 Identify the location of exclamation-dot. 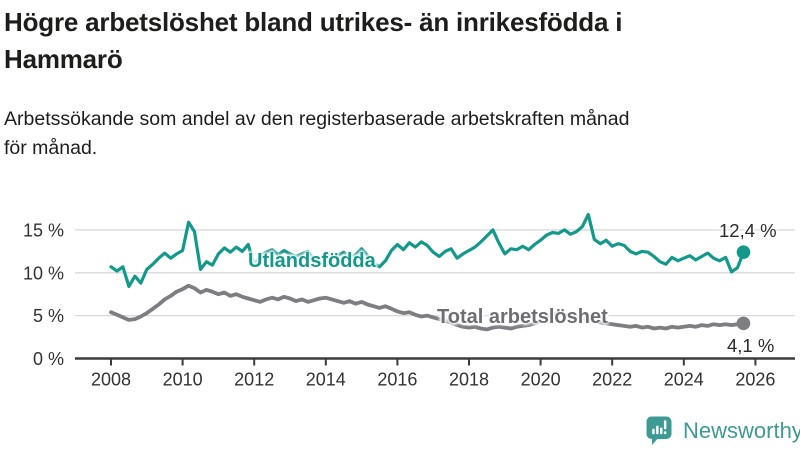
(665, 433).